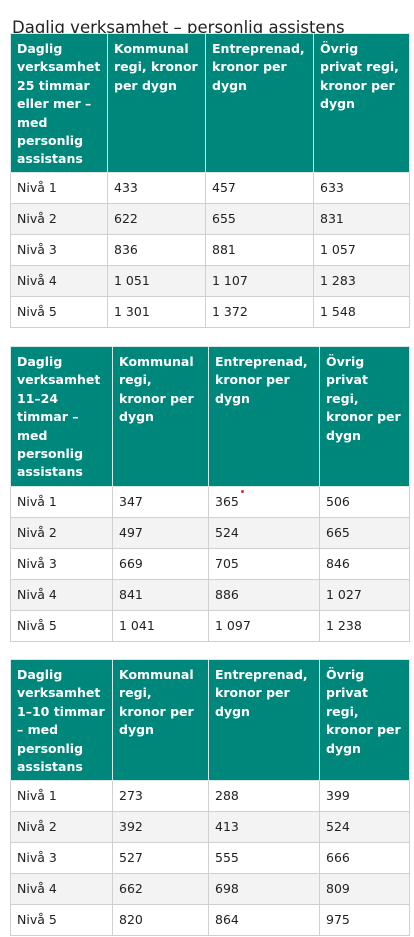  What do you see at coordinates (264, 796) in the screenshot?
I see `contractor-cell: 288` at bounding box center [264, 796].